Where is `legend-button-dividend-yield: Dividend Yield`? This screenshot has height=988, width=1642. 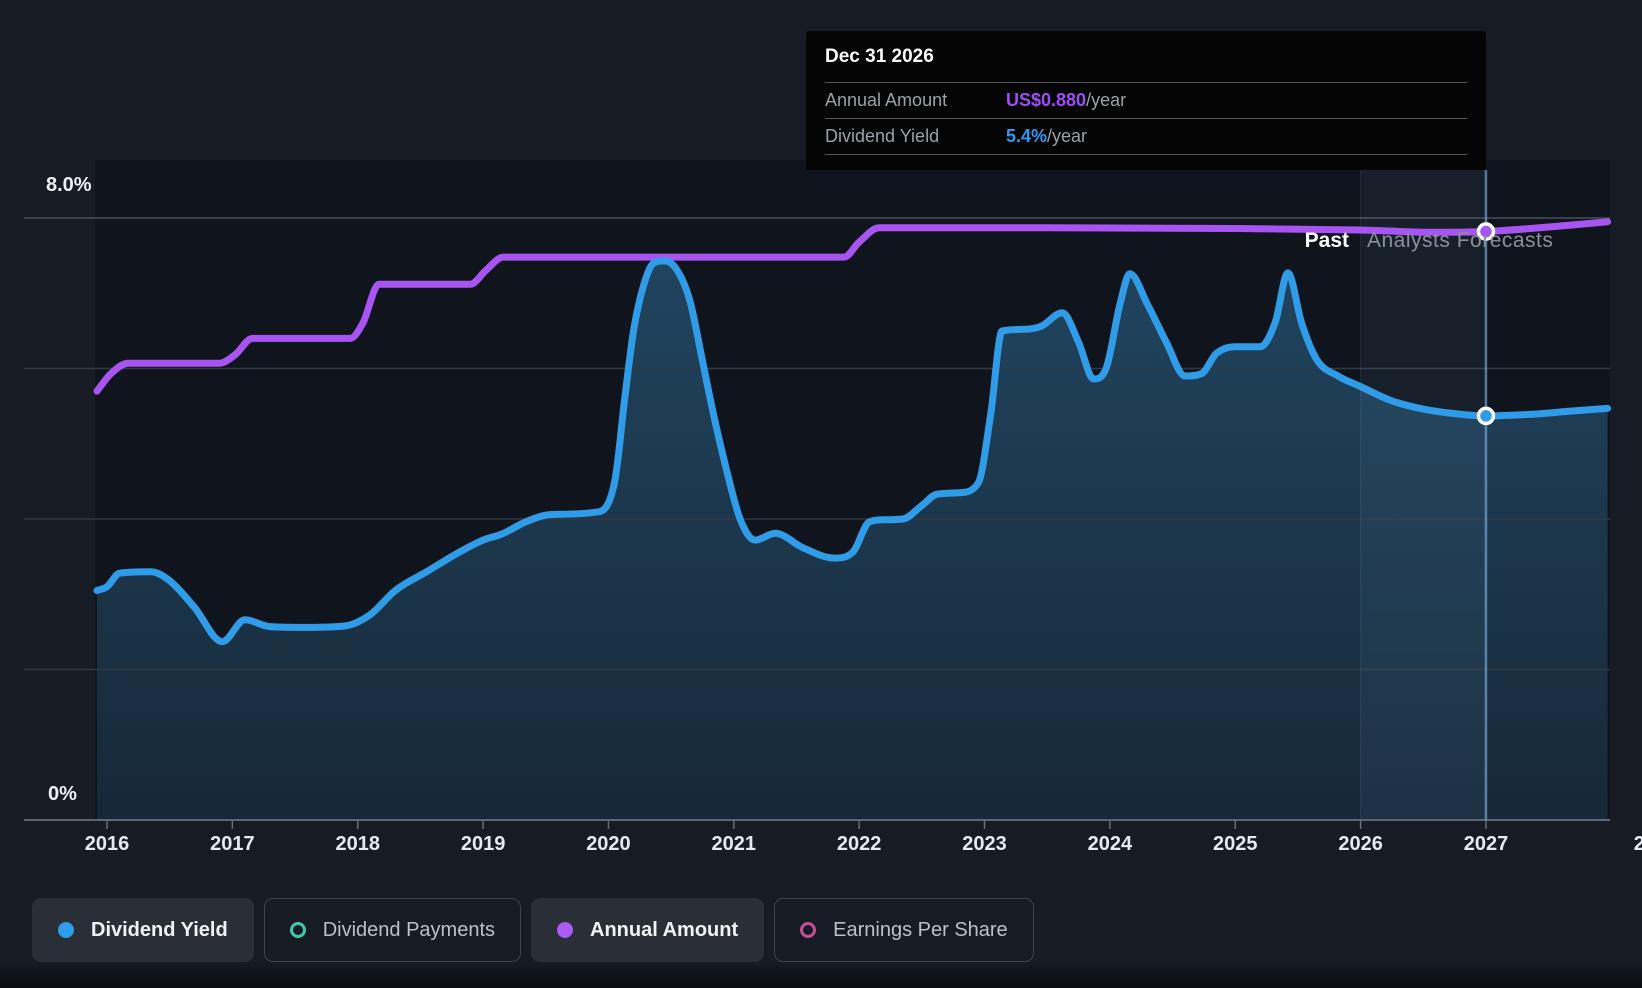 legend-button-dividend-yield: Dividend Yield is located at coordinates (143, 930).